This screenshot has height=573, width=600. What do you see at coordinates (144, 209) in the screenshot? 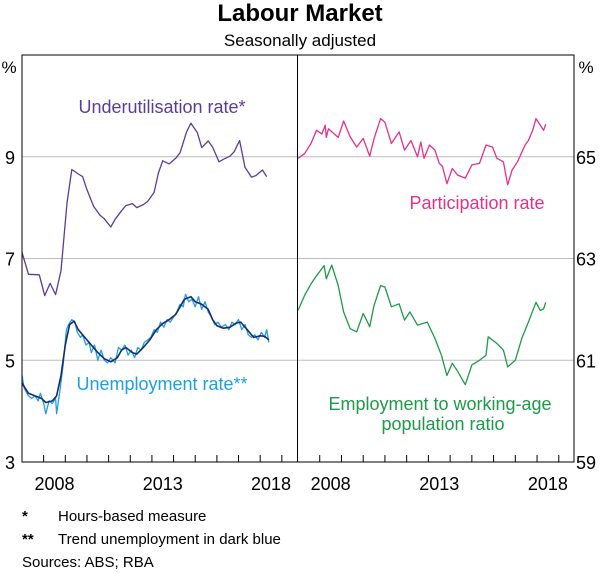
I see `series-line-underutilisation` at bounding box center [144, 209].